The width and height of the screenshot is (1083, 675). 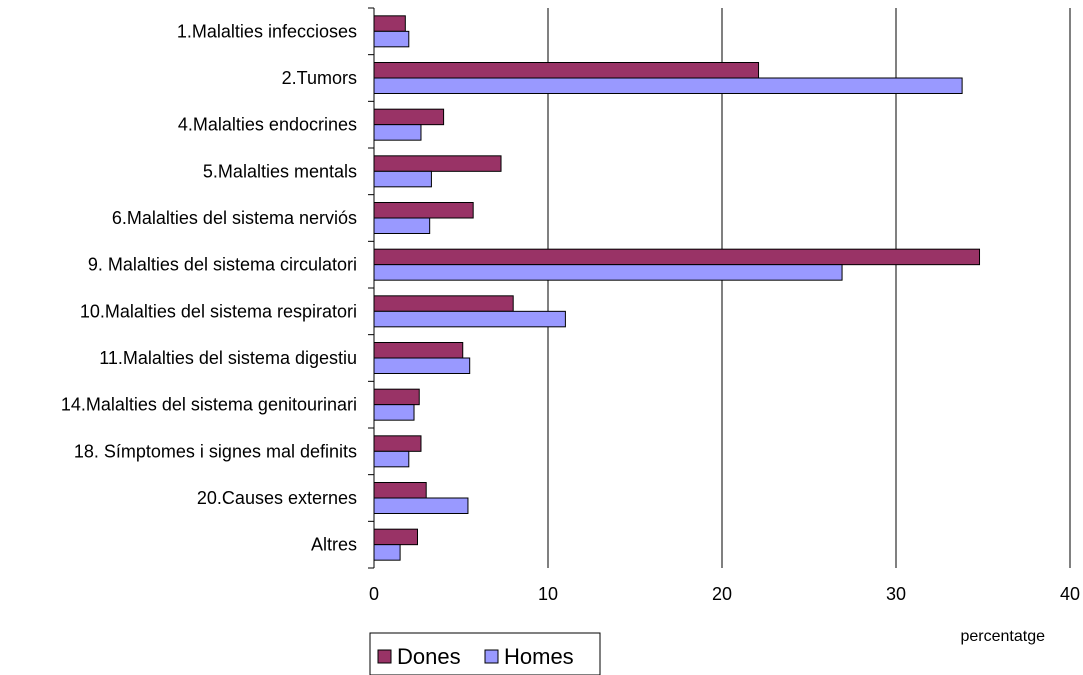 I want to click on x-tick-label: 40, so click(x=1070, y=594).